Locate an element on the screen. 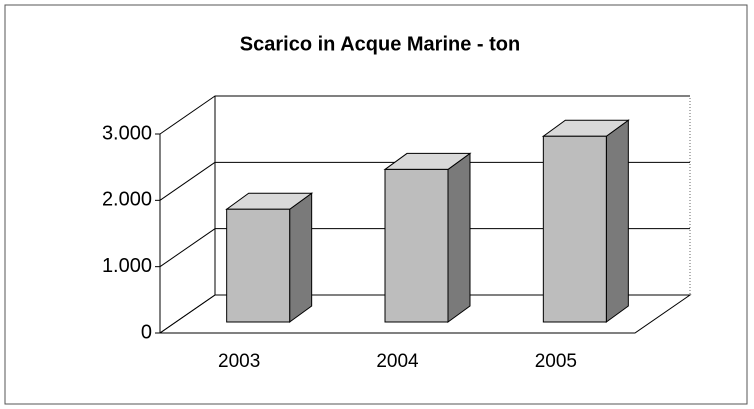 This screenshot has height=409, width=754. y-tick-label: 1.000 is located at coordinates (127, 266).